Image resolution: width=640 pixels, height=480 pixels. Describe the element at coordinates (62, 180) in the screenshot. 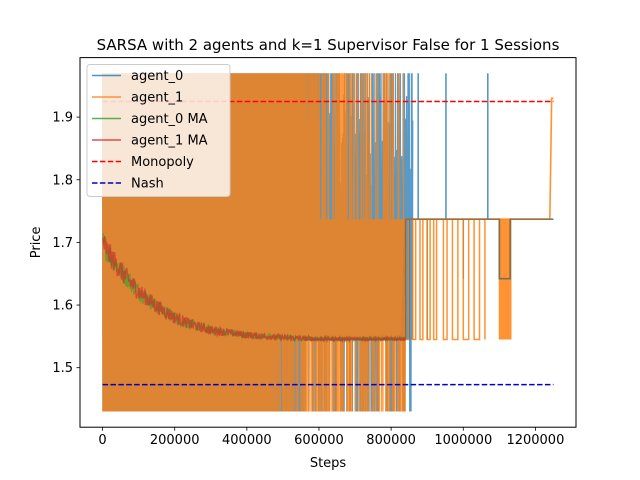

I see `y-tick-label: 1.8` at that location.